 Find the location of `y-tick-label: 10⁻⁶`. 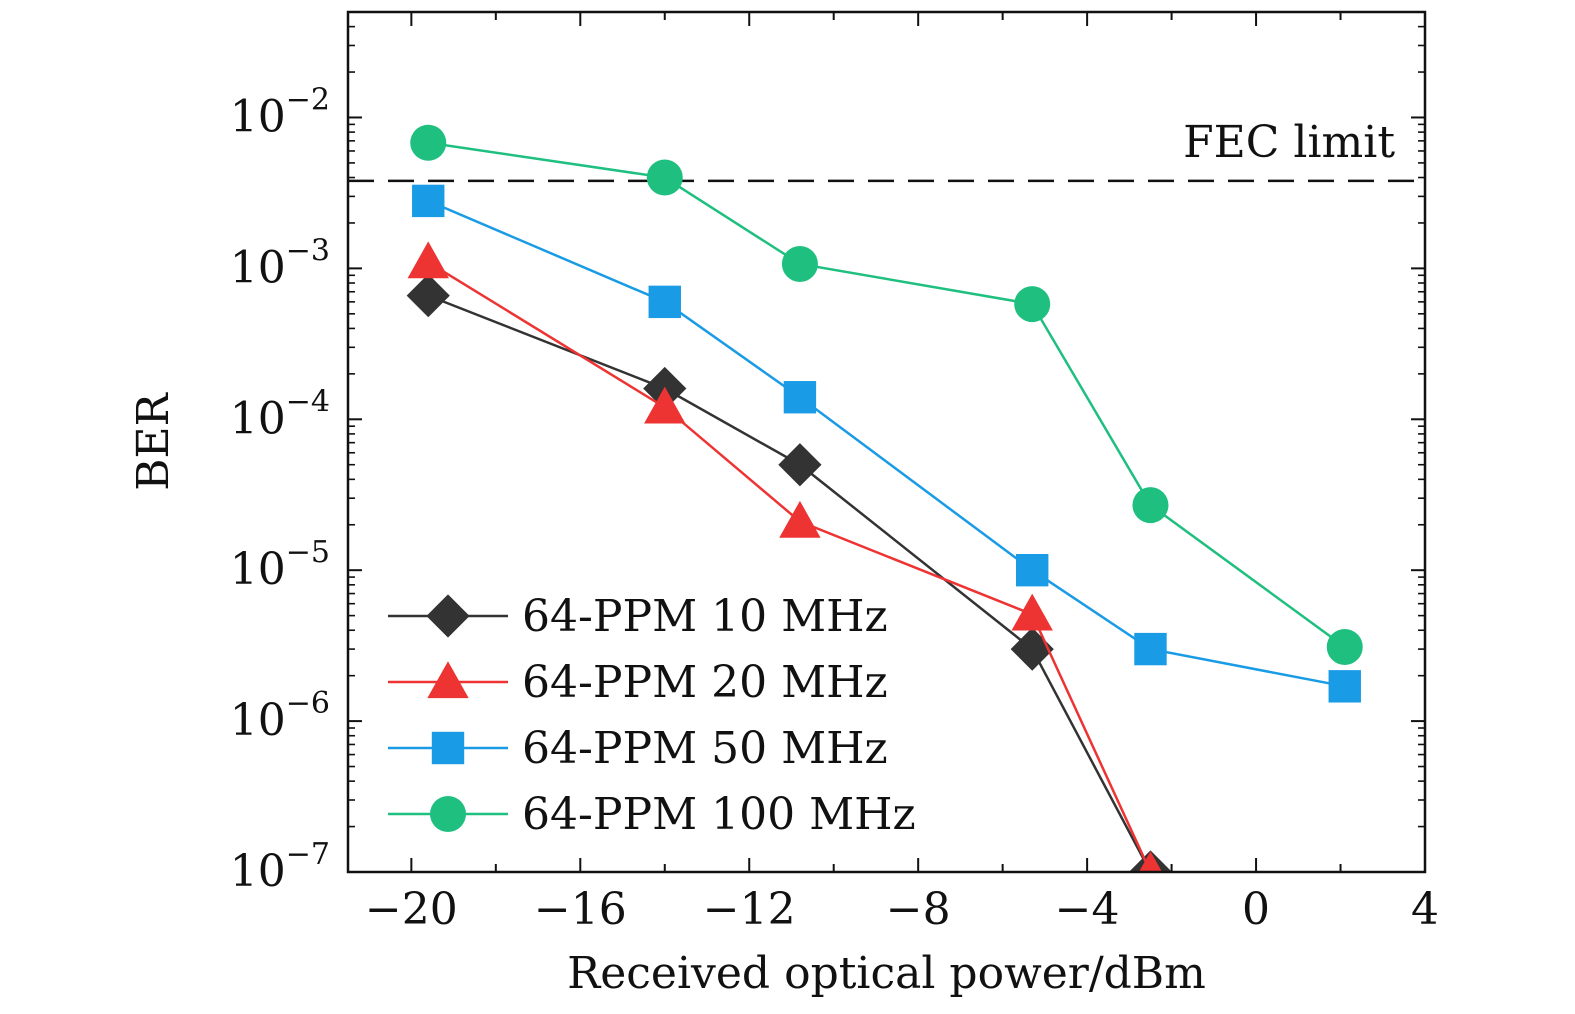

y-tick-label: 10⁻⁶ is located at coordinates (280, 716).